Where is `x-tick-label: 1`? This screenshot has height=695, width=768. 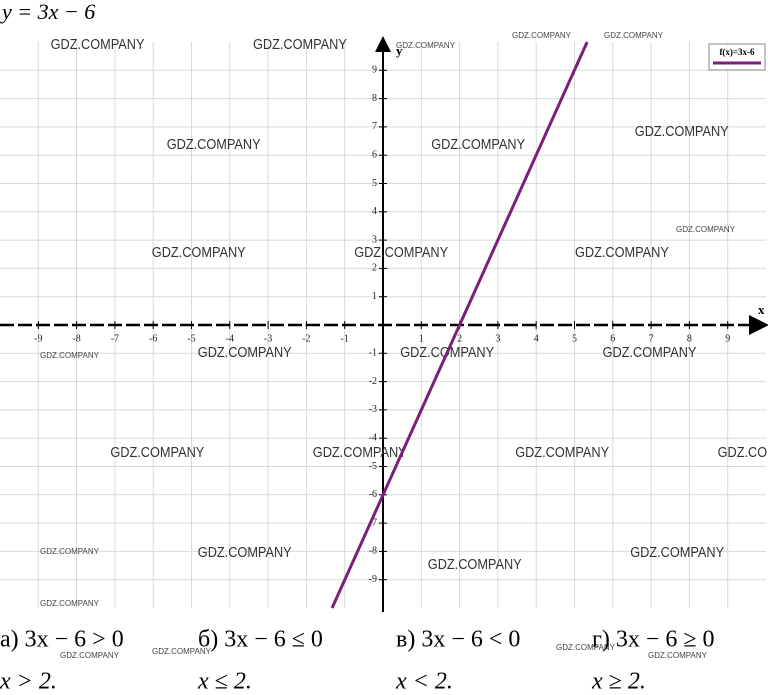
x-tick-label: 1 is located at coordinates (421, 338).